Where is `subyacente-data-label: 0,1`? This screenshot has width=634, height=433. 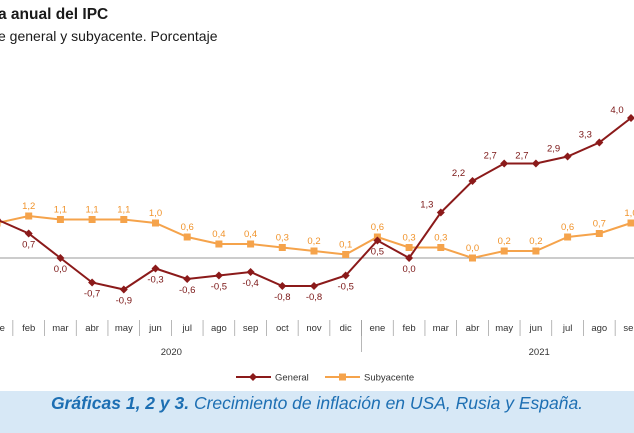 subyacente-data-label: 0,1 is located at coordinates (345, 245).